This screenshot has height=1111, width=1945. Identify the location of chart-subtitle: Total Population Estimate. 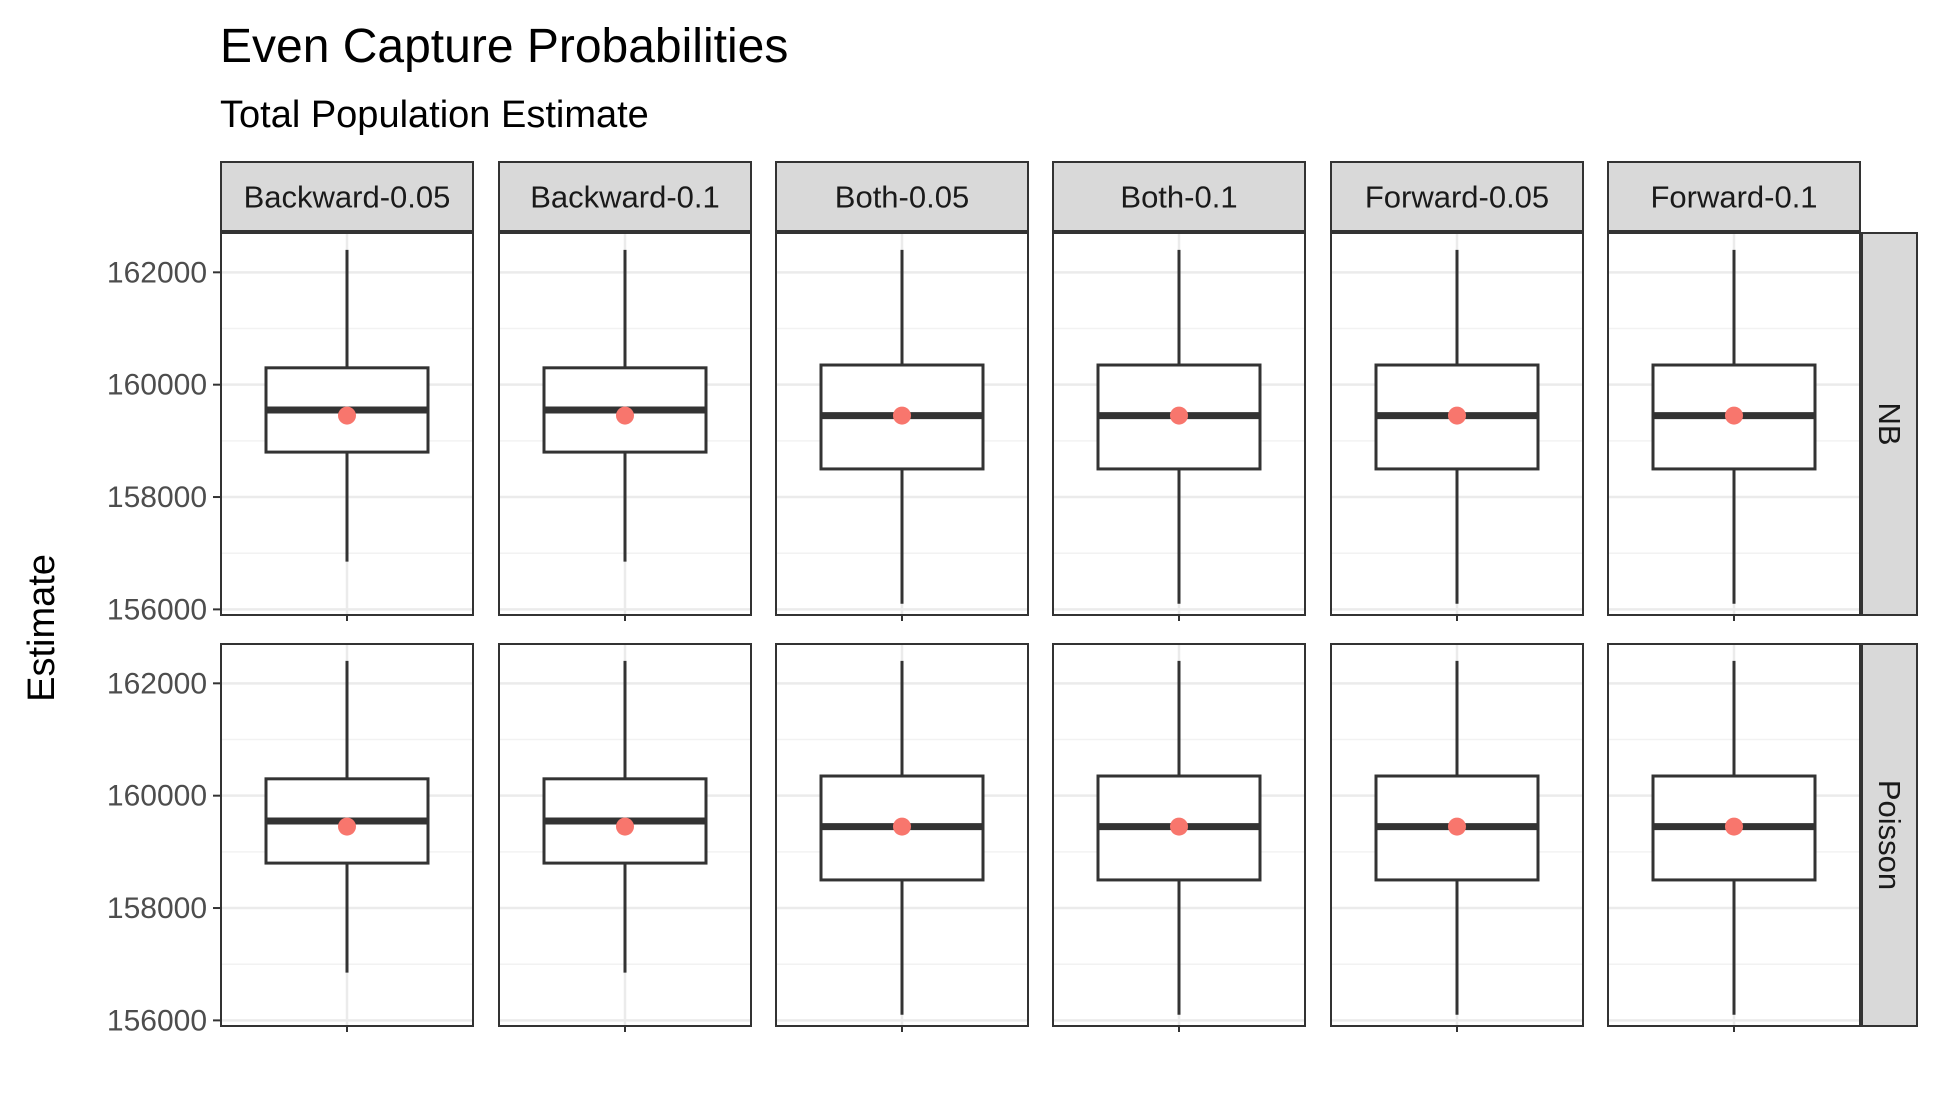
(434, 115).